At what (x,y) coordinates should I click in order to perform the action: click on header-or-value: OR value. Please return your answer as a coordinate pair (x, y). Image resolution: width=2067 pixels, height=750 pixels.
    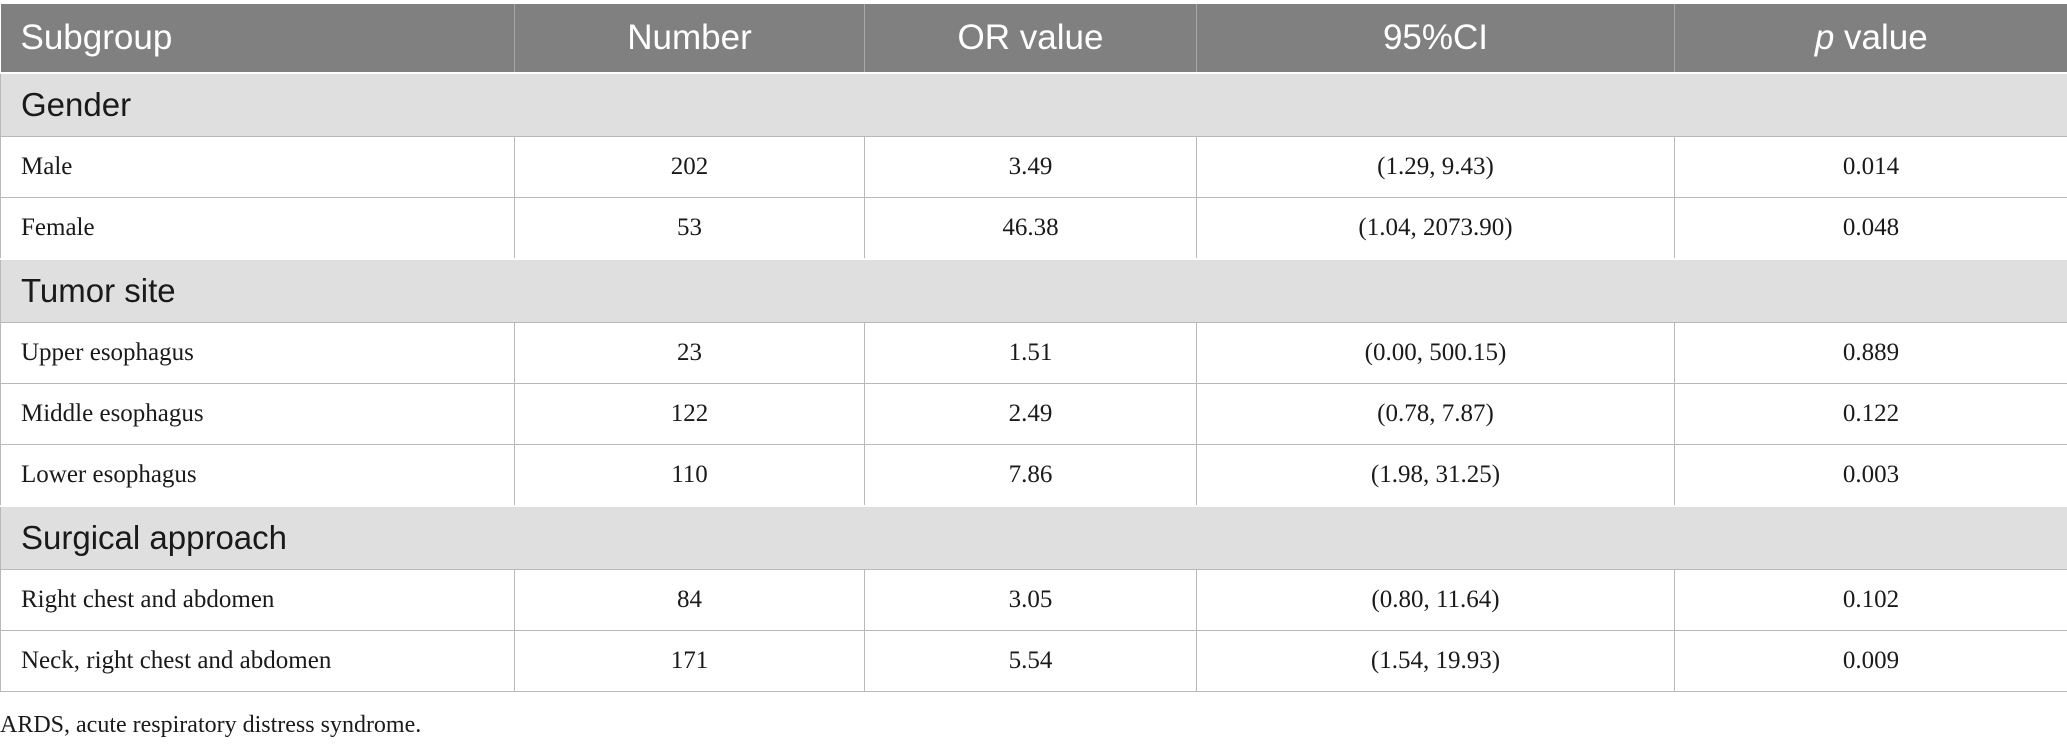
    Looking at the image, I should click on (1030, 38).